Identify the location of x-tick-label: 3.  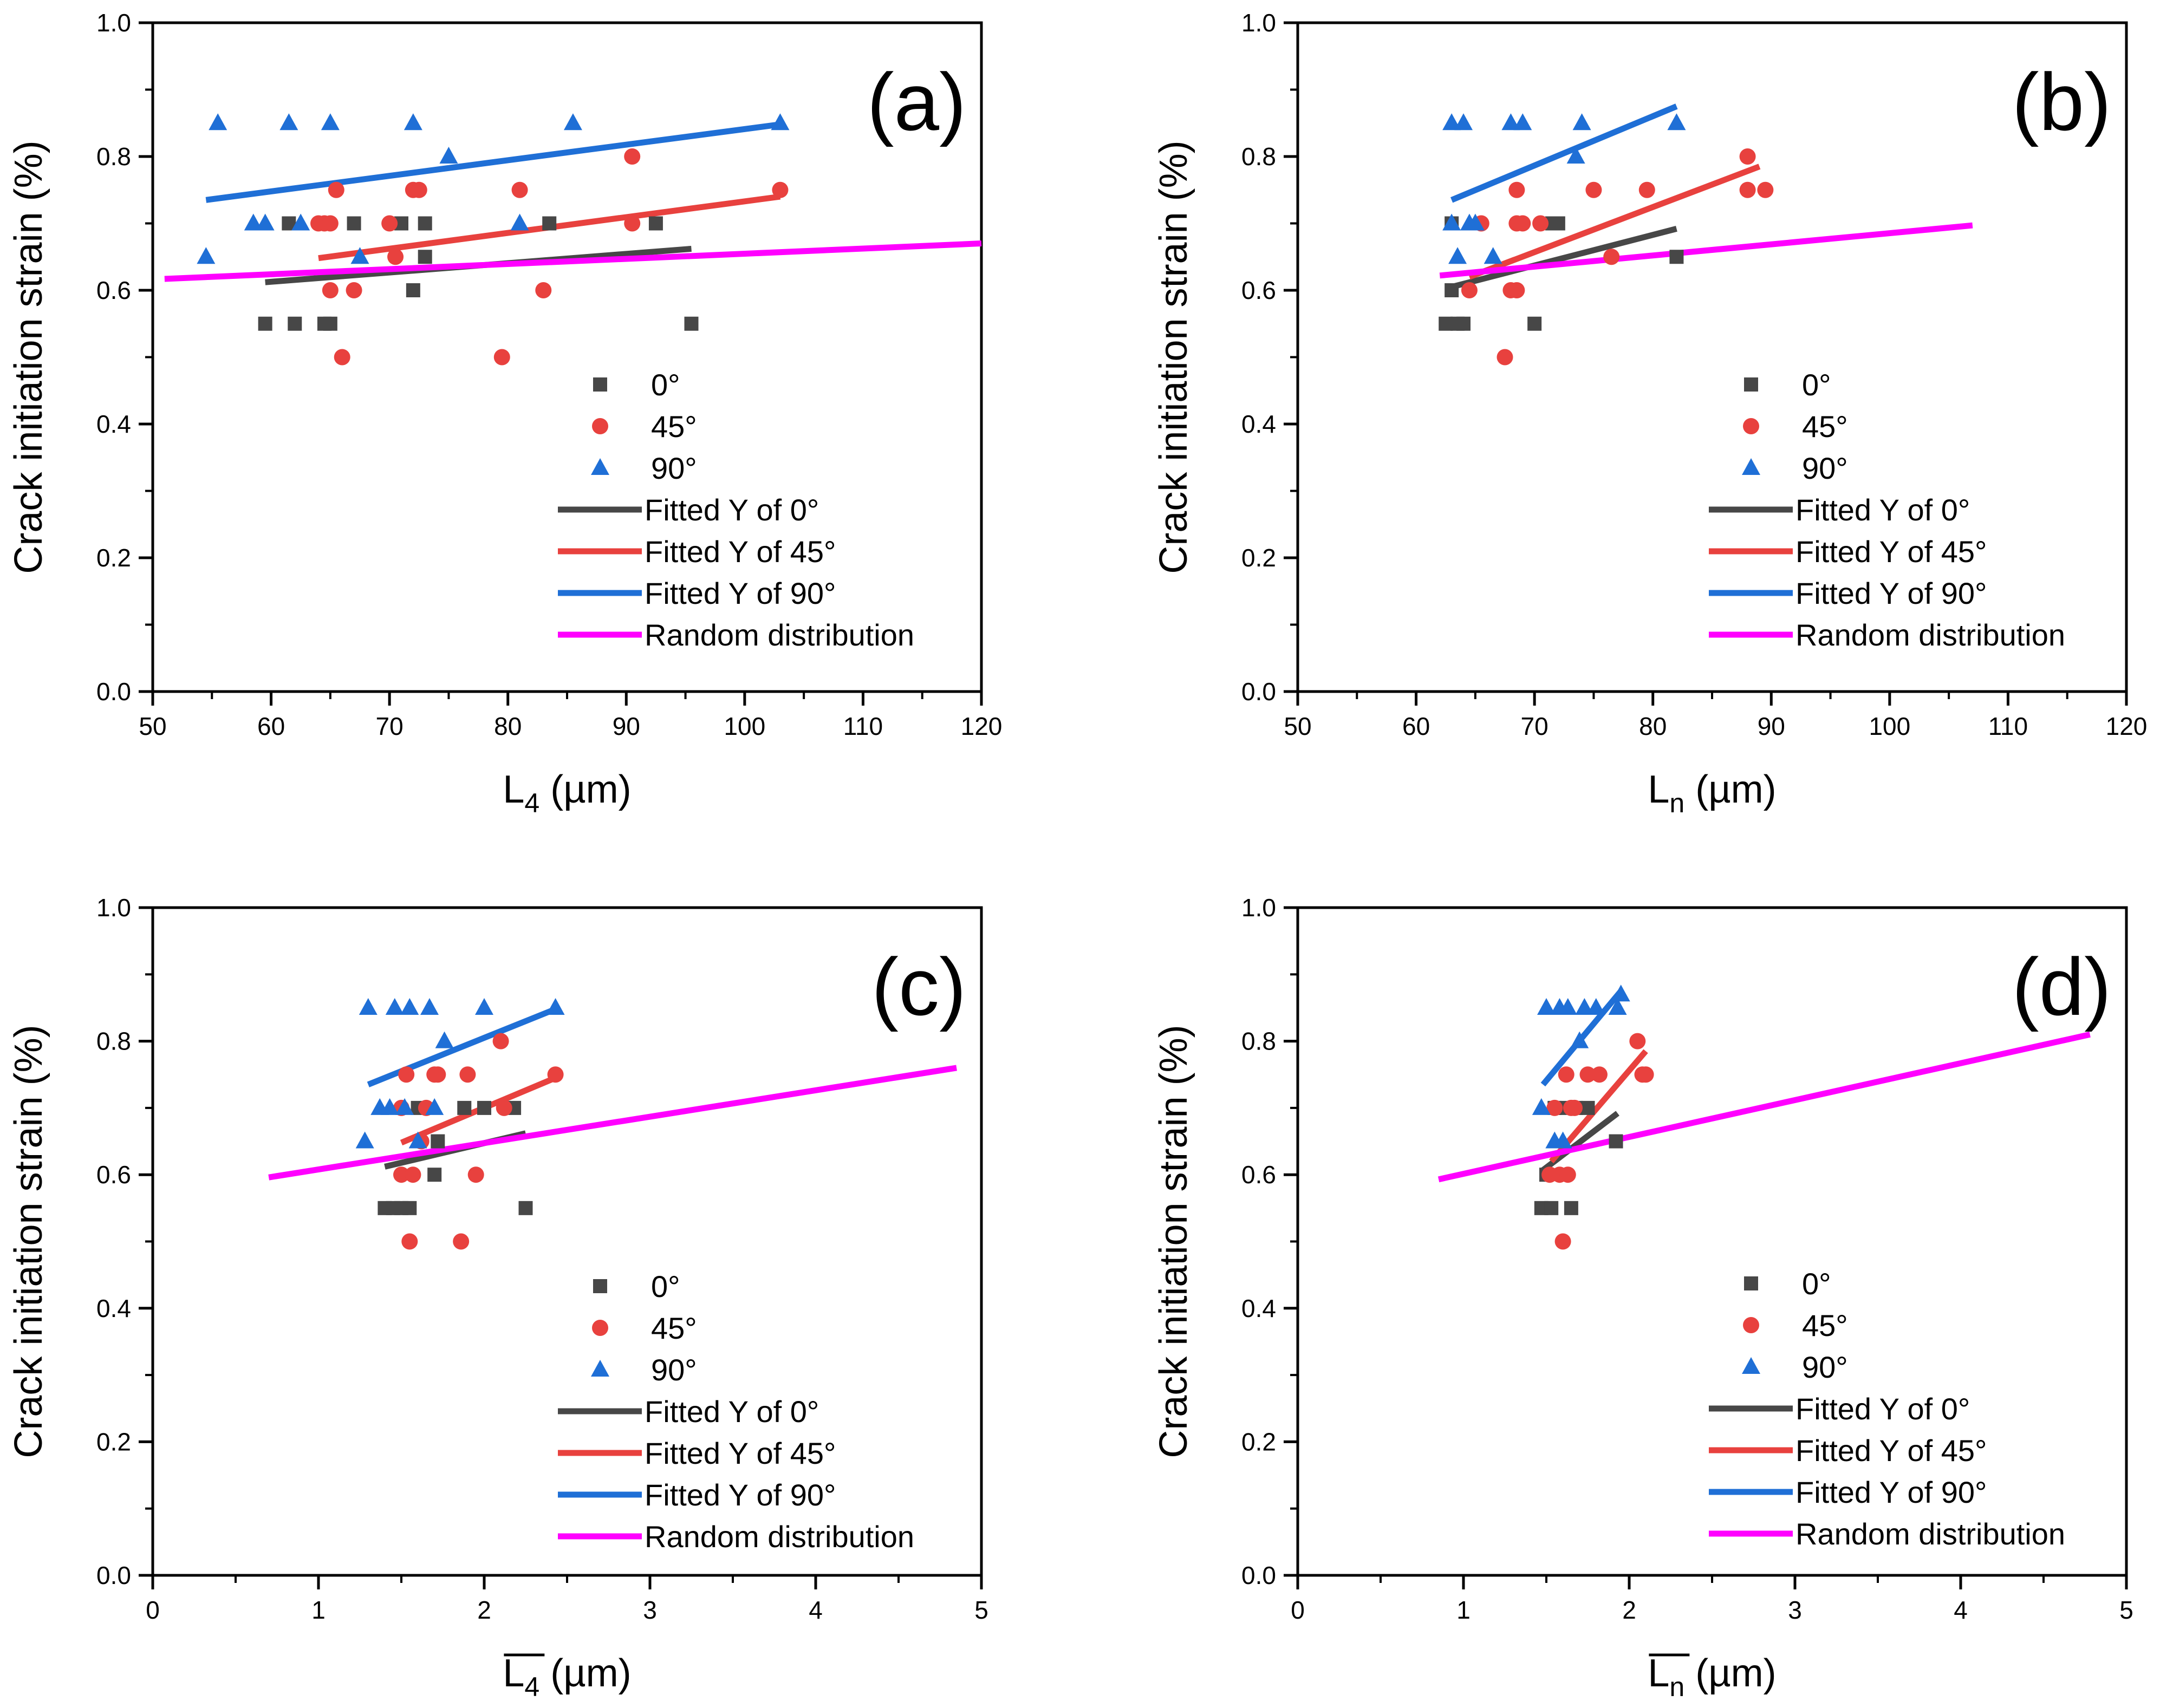
(650, 1610).